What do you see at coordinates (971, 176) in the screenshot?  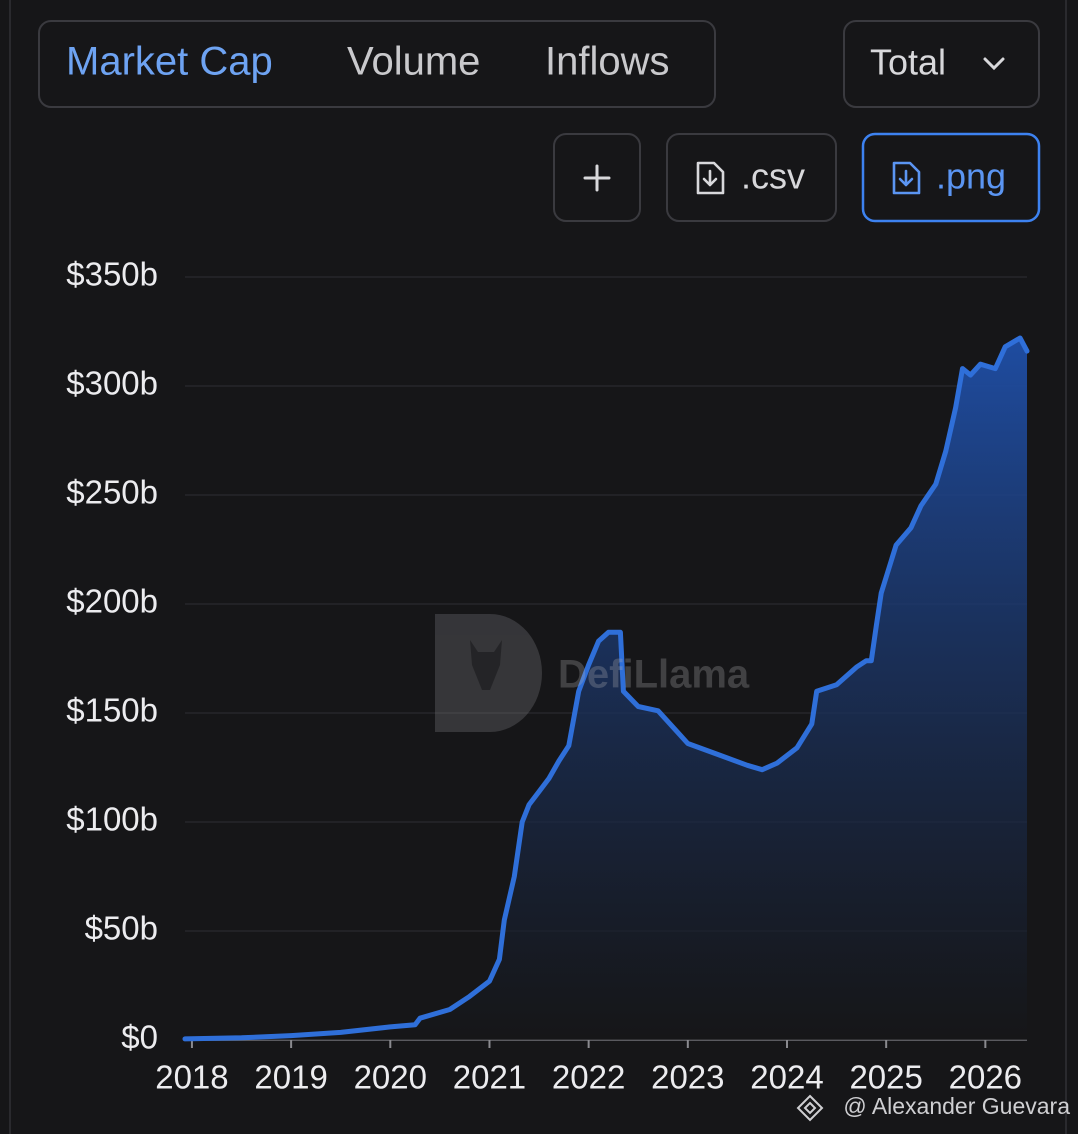 I see `png-label: .png` at bounding box center [971, 176].